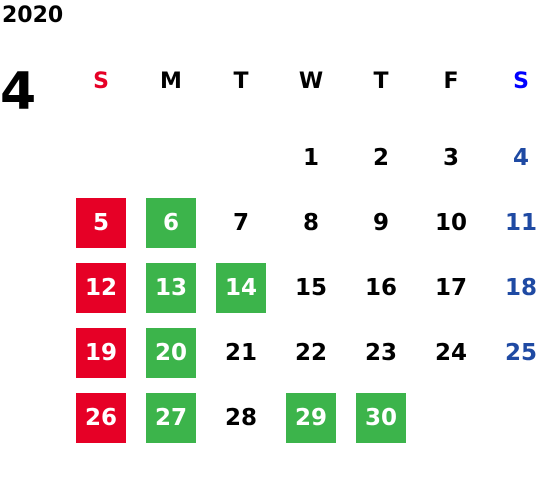 The image size is (548, 503). I want to click on calendar-day: 11, so click(517, 222).